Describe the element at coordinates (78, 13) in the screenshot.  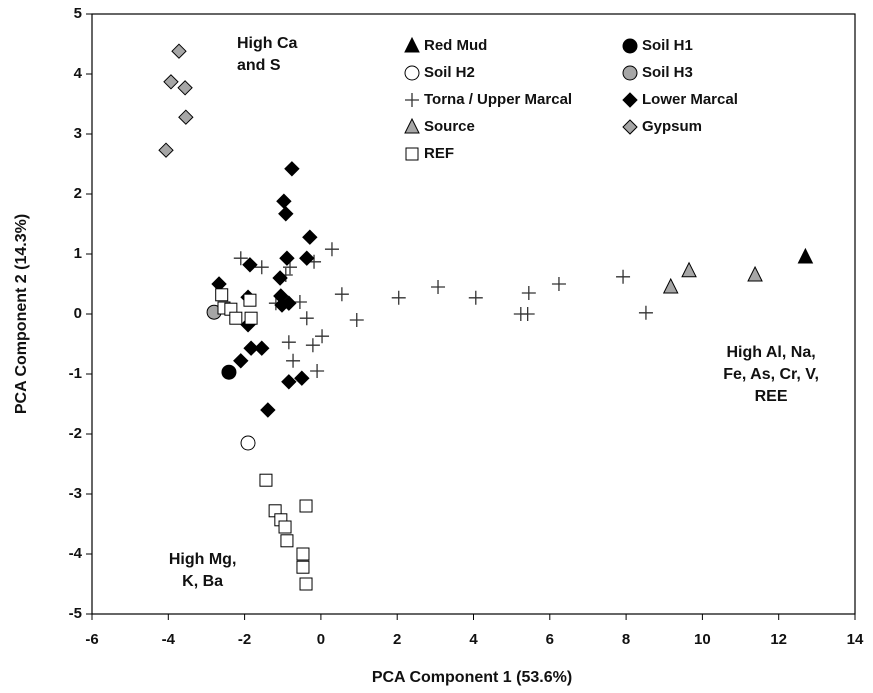
I see `y-tick-label: 5` at that location.